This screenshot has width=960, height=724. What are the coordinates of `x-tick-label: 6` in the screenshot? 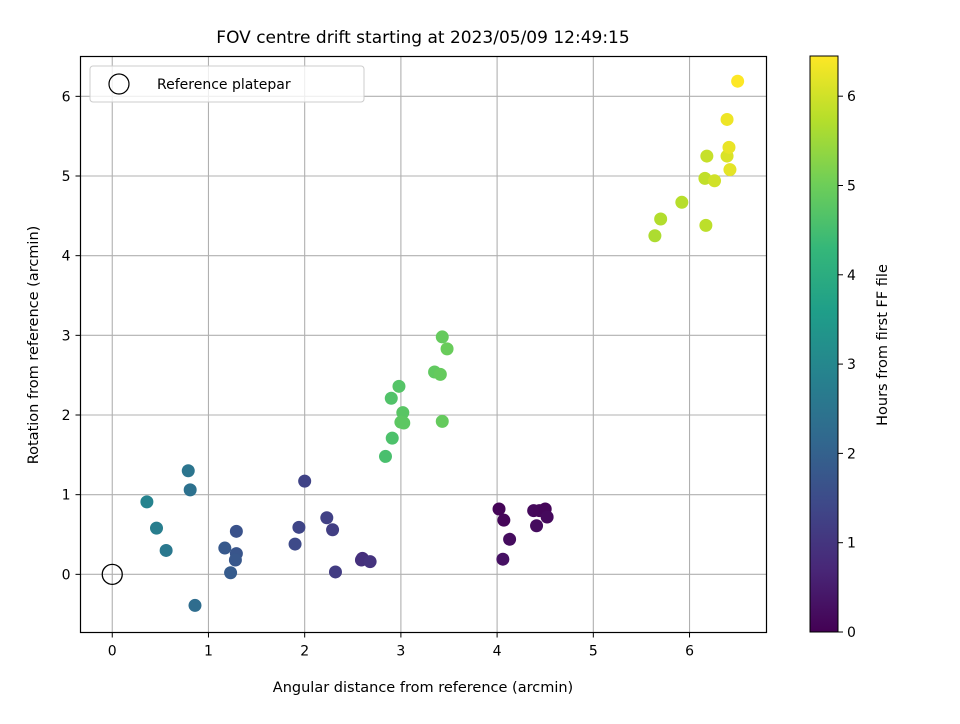 It's located at (689, 652).